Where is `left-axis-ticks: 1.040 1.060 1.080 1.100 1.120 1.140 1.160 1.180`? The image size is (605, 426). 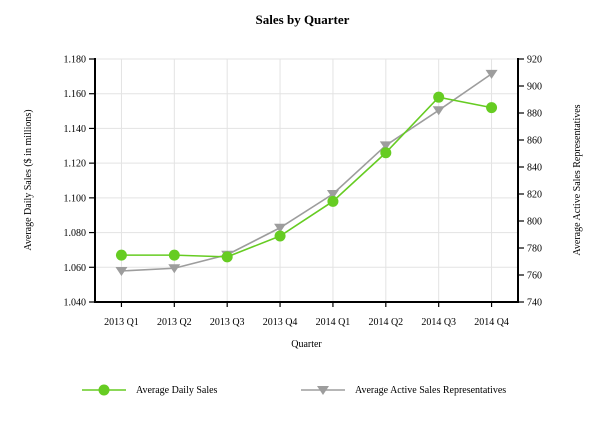 left-axis-ticks: 1.040 1.060 1.080 1.100 1.120 1.140 1.160 1.180 is located at coordinates (79, 182).